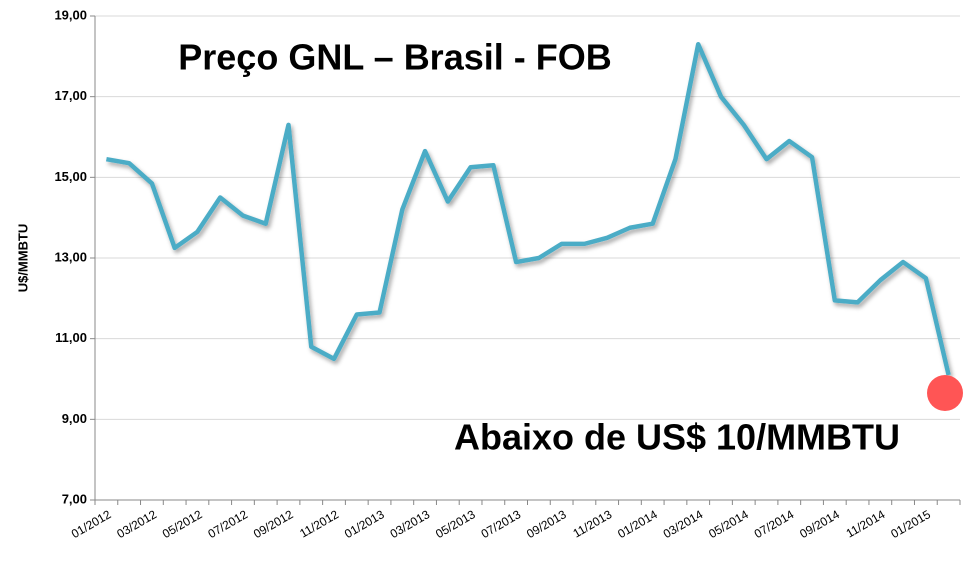  I want to click on x-tick-label: 03/2012, so click(136, 524).